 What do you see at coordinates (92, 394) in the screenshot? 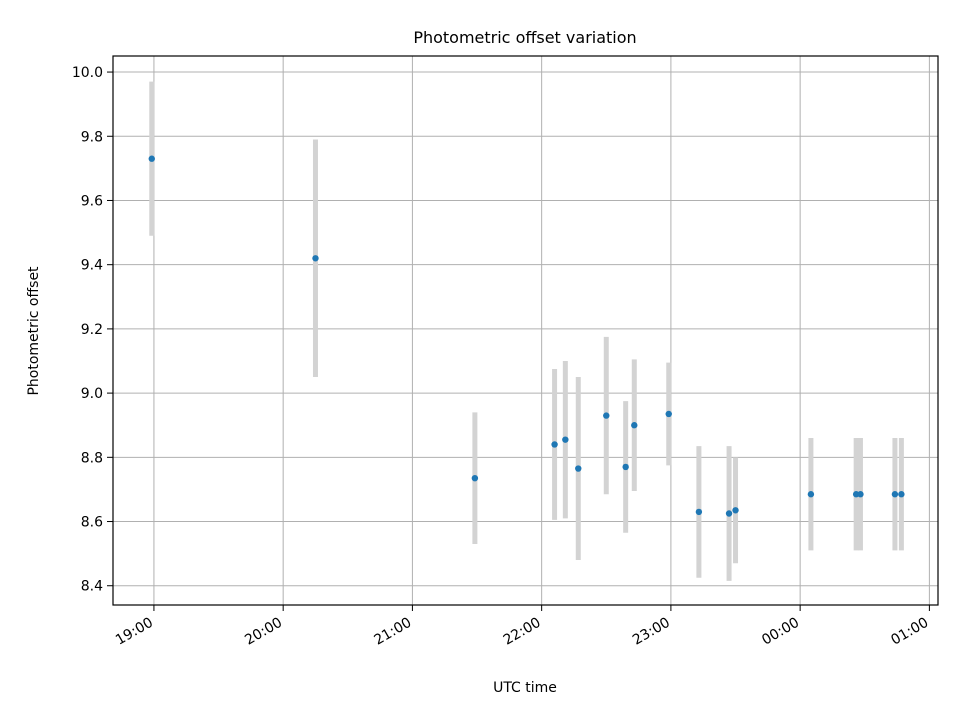
I see `y-tick-label: 9.0` at bounding box center [92, 394].